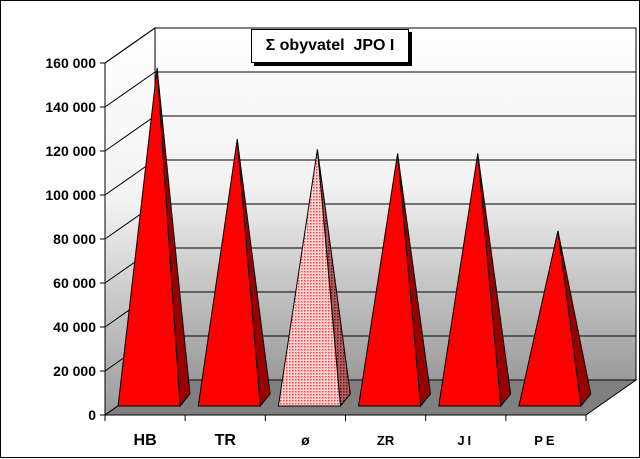 The width and height of the screenshot is (640, 459). I want to click on y-tick-label: 20 000, so click(74, 371).